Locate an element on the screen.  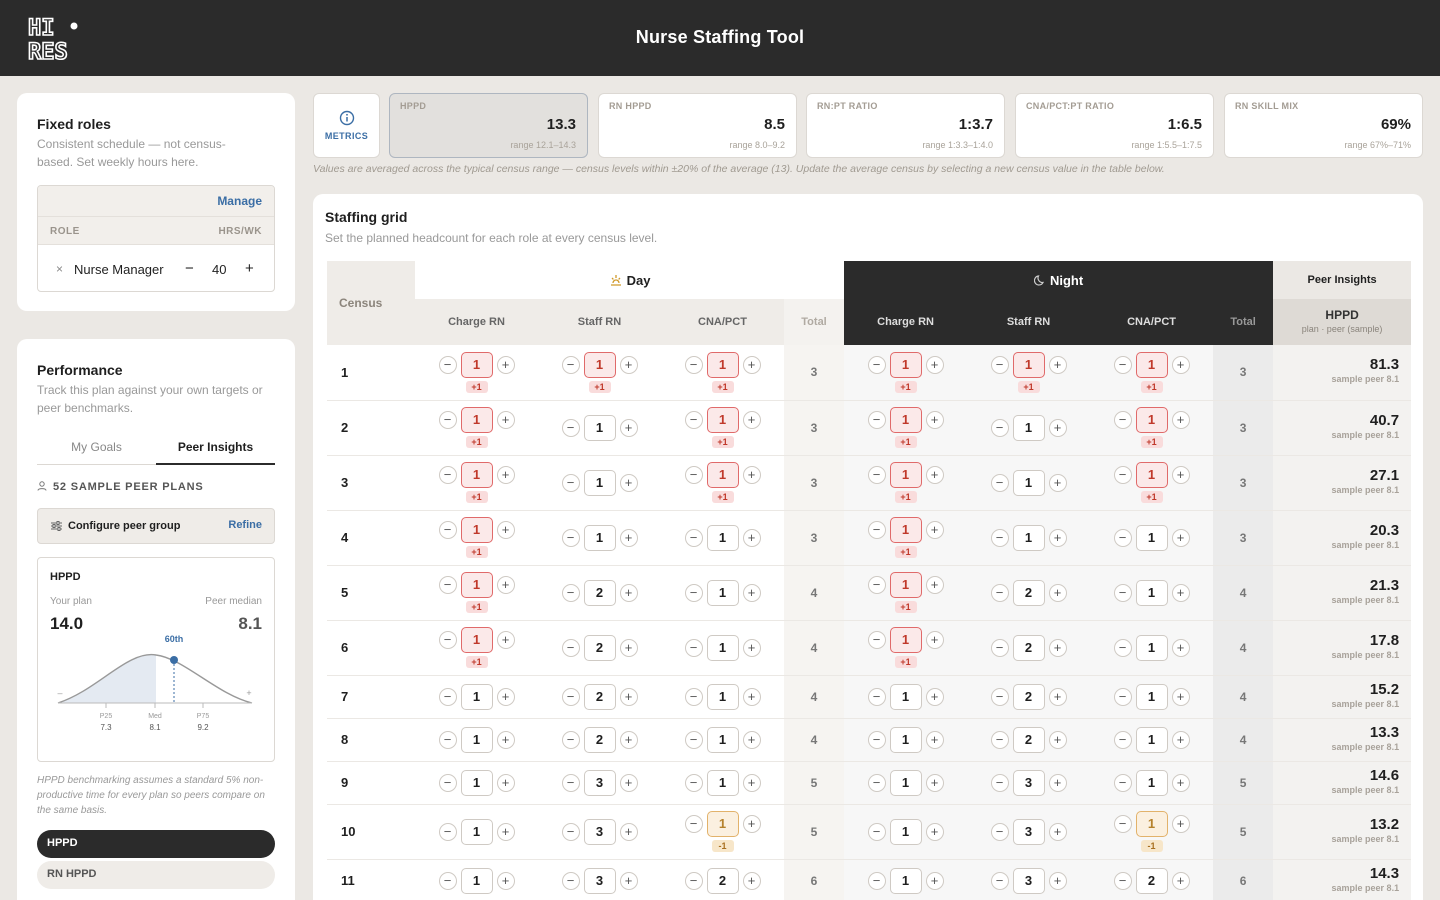
configure-peer-group: Configure peer group Refine is located at coordinates (156, 526).